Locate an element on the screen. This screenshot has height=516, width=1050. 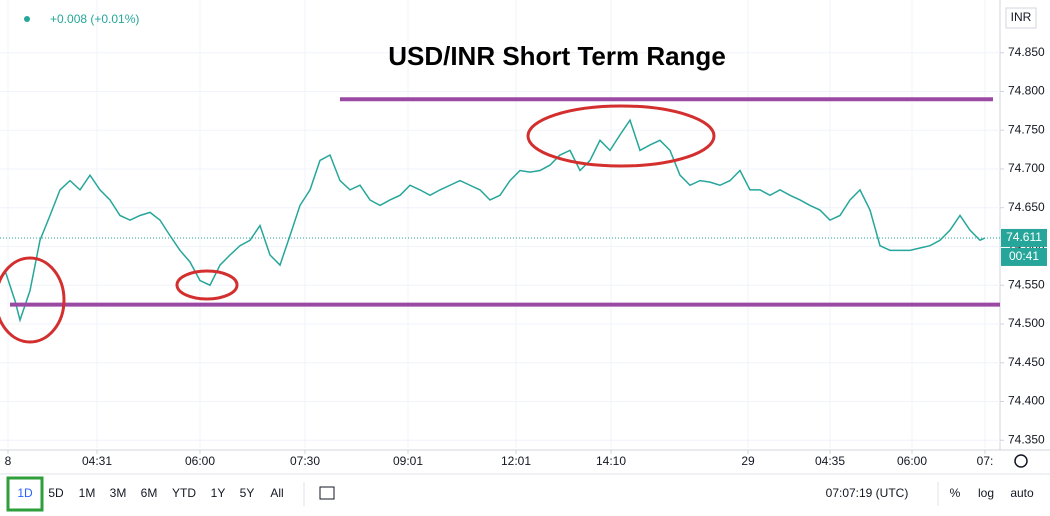
y-tick-label: 74.400 is located at coordinates (1026, 401).